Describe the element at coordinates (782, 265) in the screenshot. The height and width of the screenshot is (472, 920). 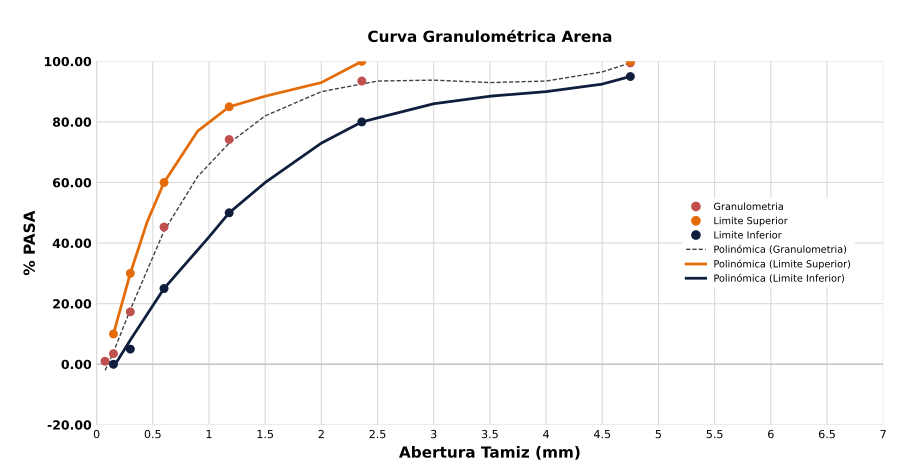
I see `legend-label: Polinómica (Limite Superior)` at that location.